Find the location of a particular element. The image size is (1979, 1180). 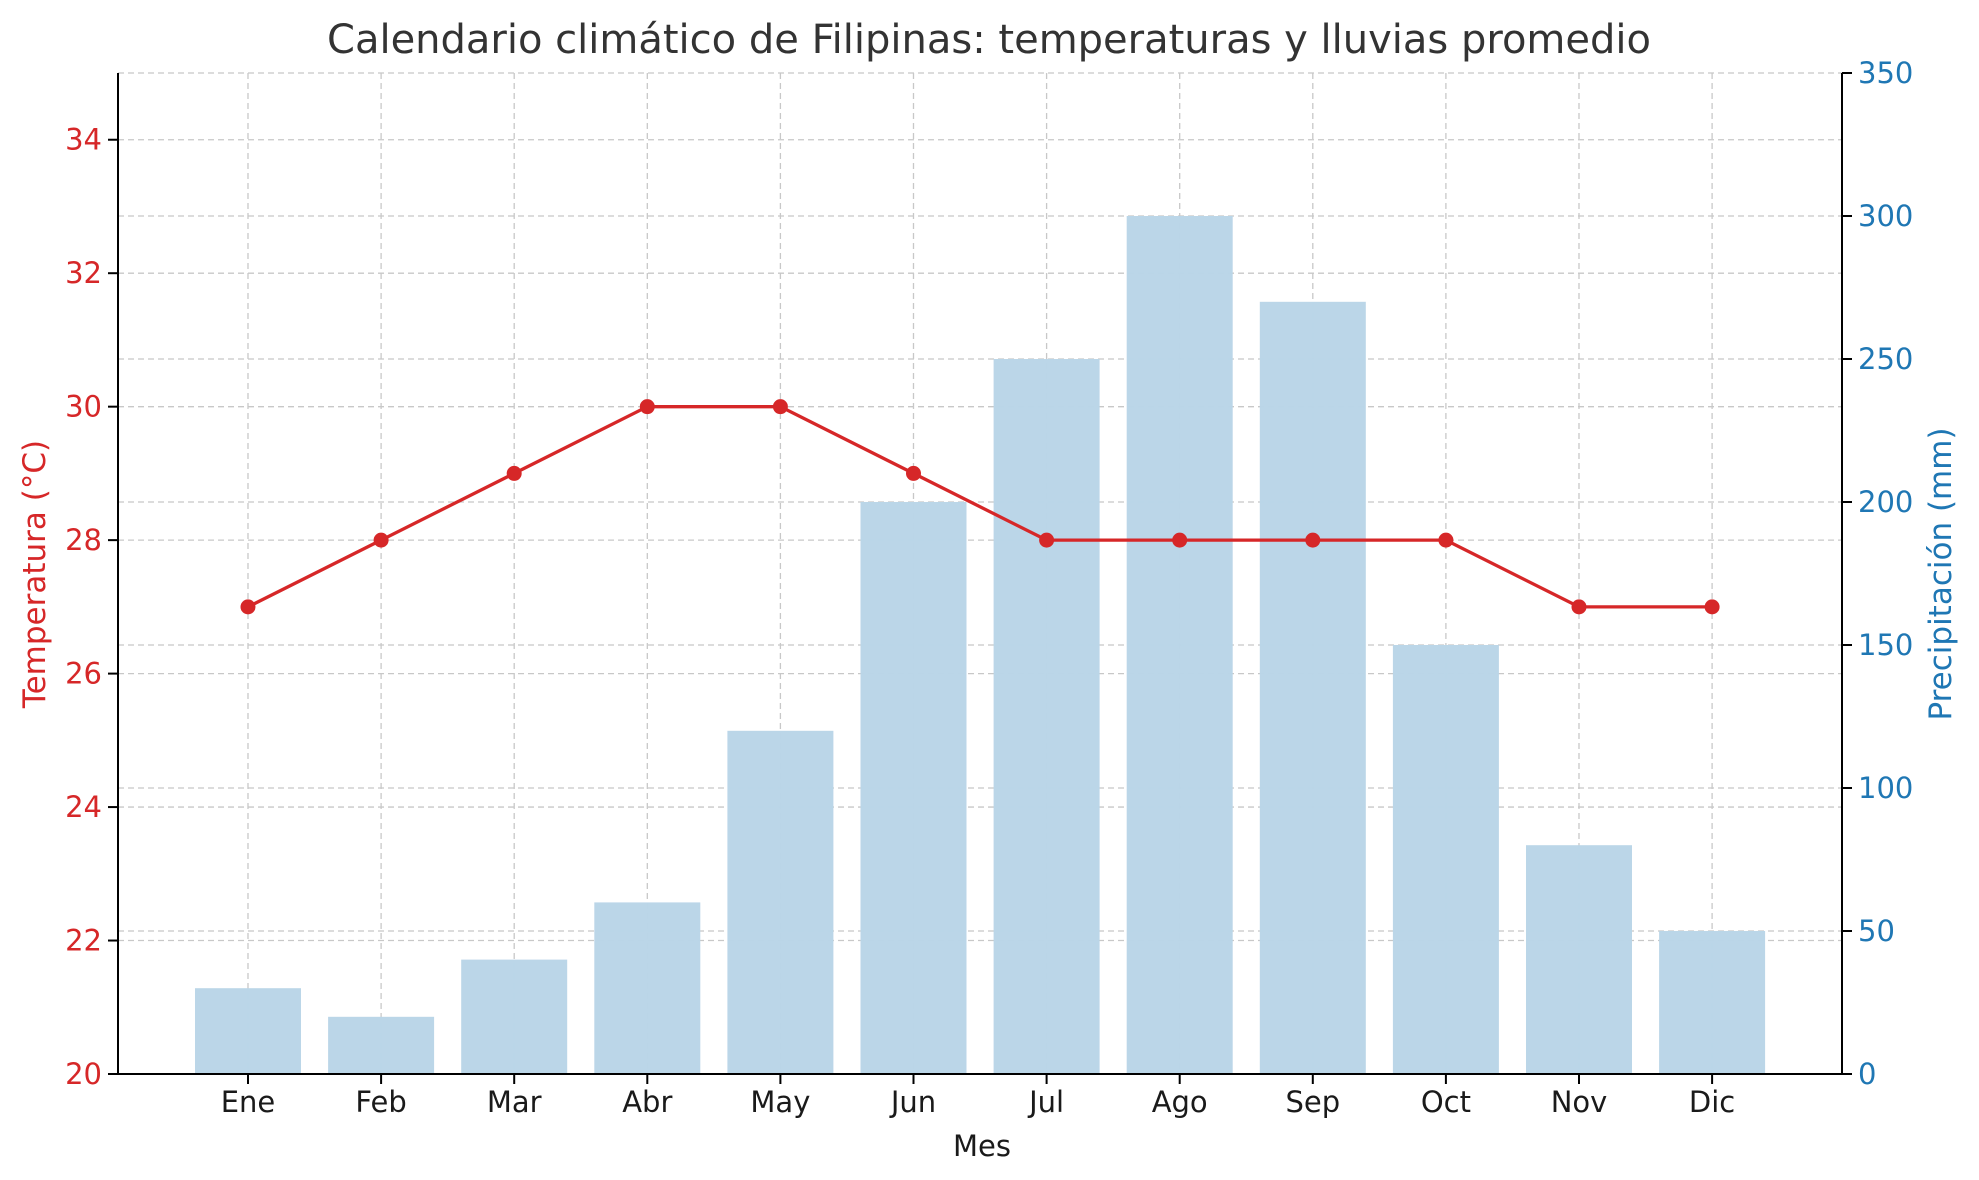

x-axis-label: Mes is located at coordinates (982, 1146).